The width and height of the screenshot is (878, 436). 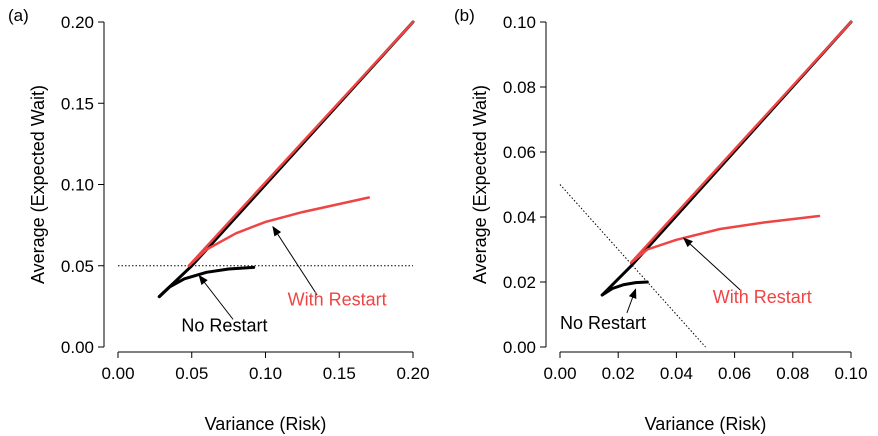 I want to click on y-tick-label: 0.06, so click(x=519, y=152).